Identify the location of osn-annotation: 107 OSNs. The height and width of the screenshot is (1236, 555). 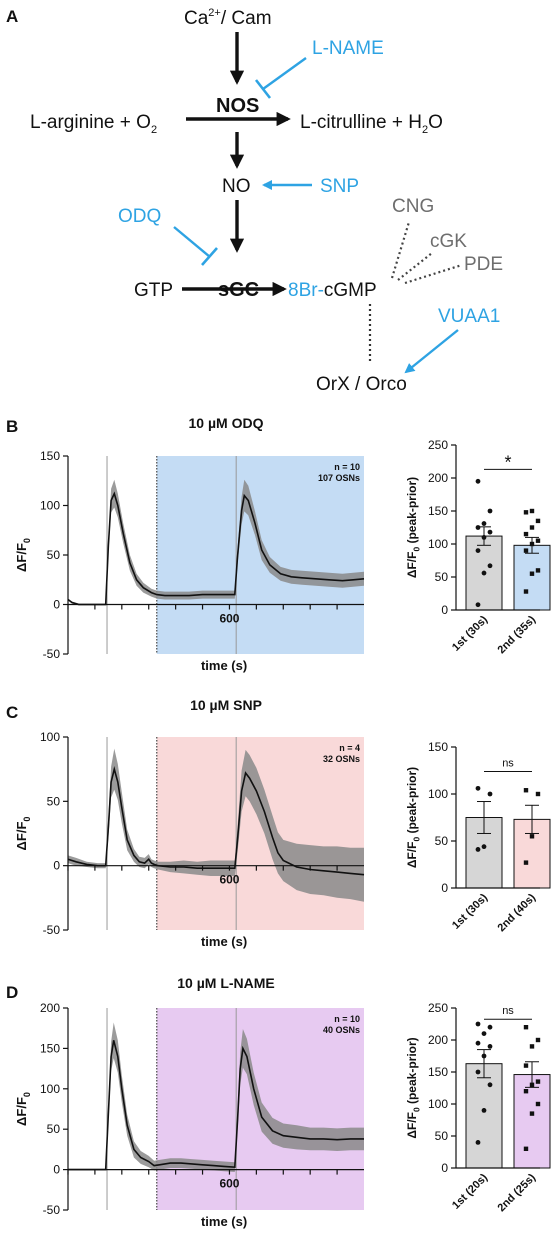
(339, 478).